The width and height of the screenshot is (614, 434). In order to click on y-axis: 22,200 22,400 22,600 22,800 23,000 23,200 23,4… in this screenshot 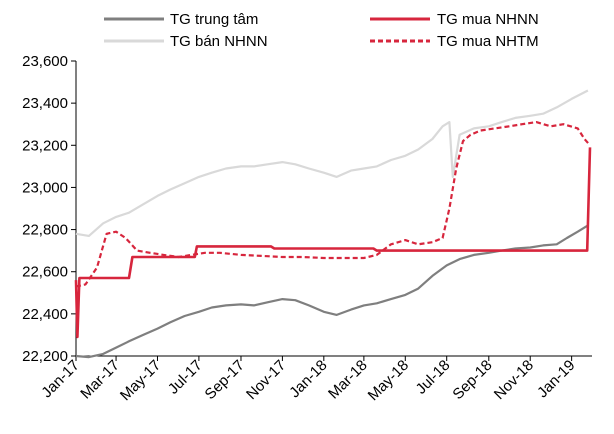, I will do `click(49, 209)`.